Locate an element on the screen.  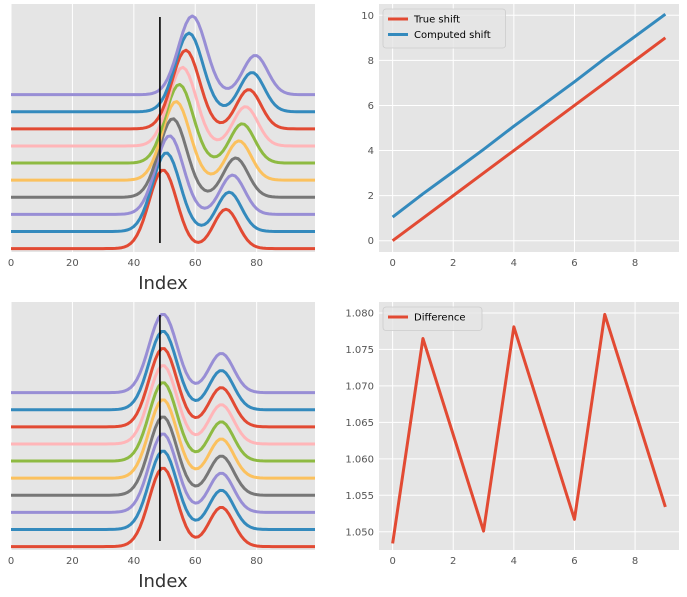
legend-label: True shift is located at coordinates (436, 20).